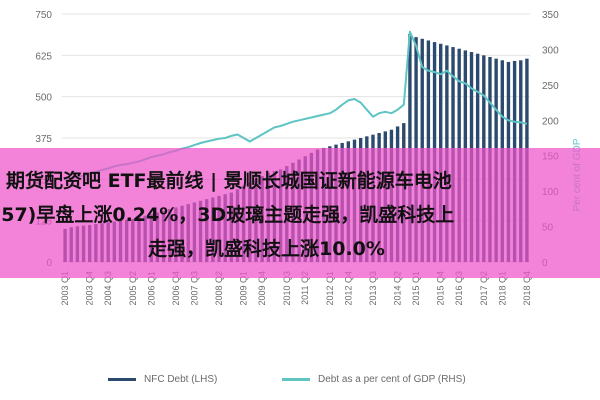 The height and width of the screenshot is (400, 600). Describe the element at coordinates (296, 379) in the screenshot. I see `legend-swatch-line` at that location.